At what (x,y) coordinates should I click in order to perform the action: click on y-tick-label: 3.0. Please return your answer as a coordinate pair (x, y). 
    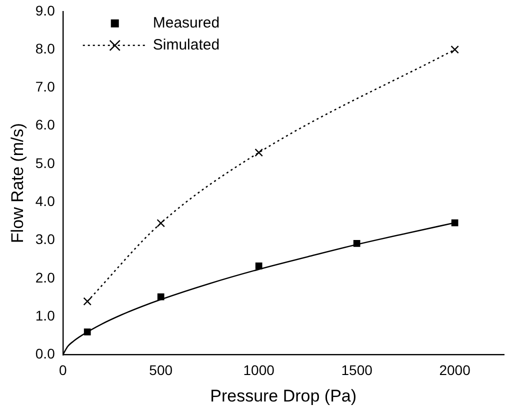
    Looking at the image, I should click on (45, 239).